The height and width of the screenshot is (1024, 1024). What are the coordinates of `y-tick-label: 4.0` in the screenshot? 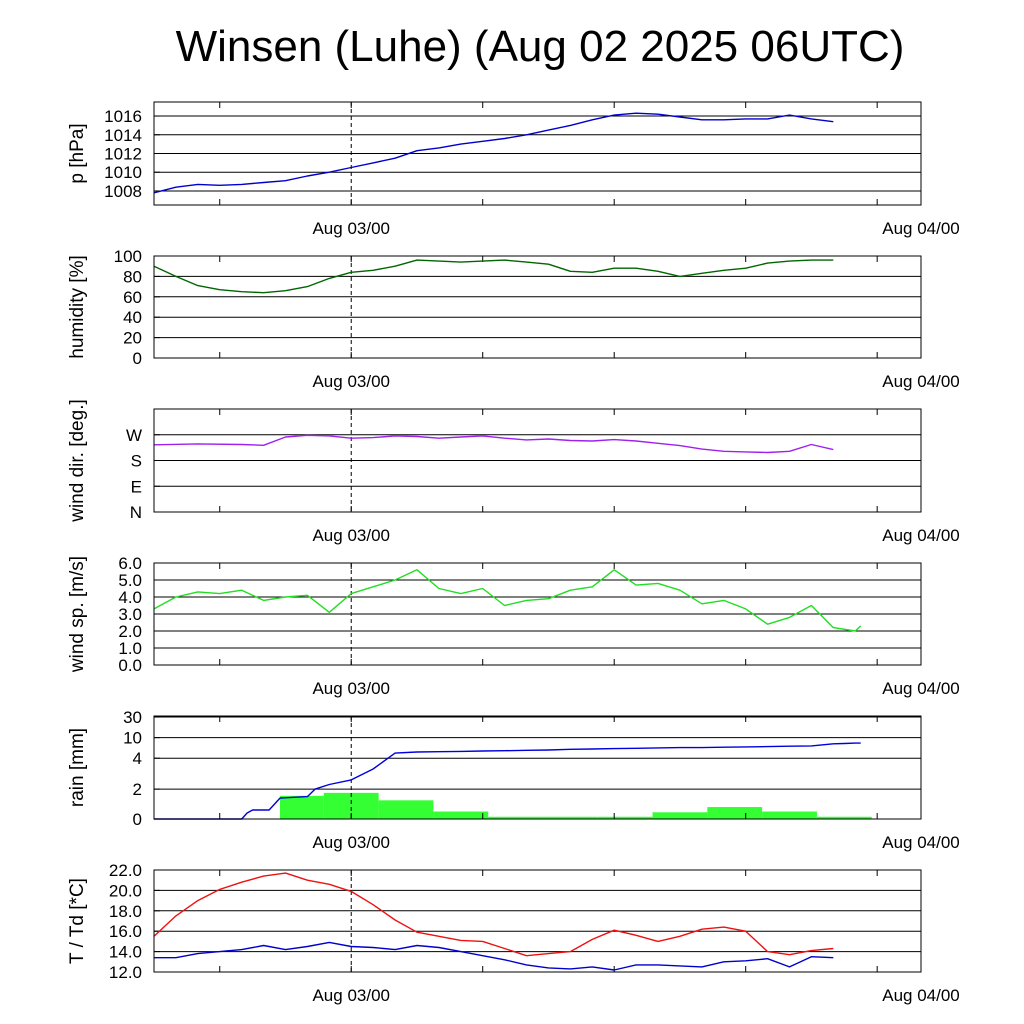 It's located at (130, 597).